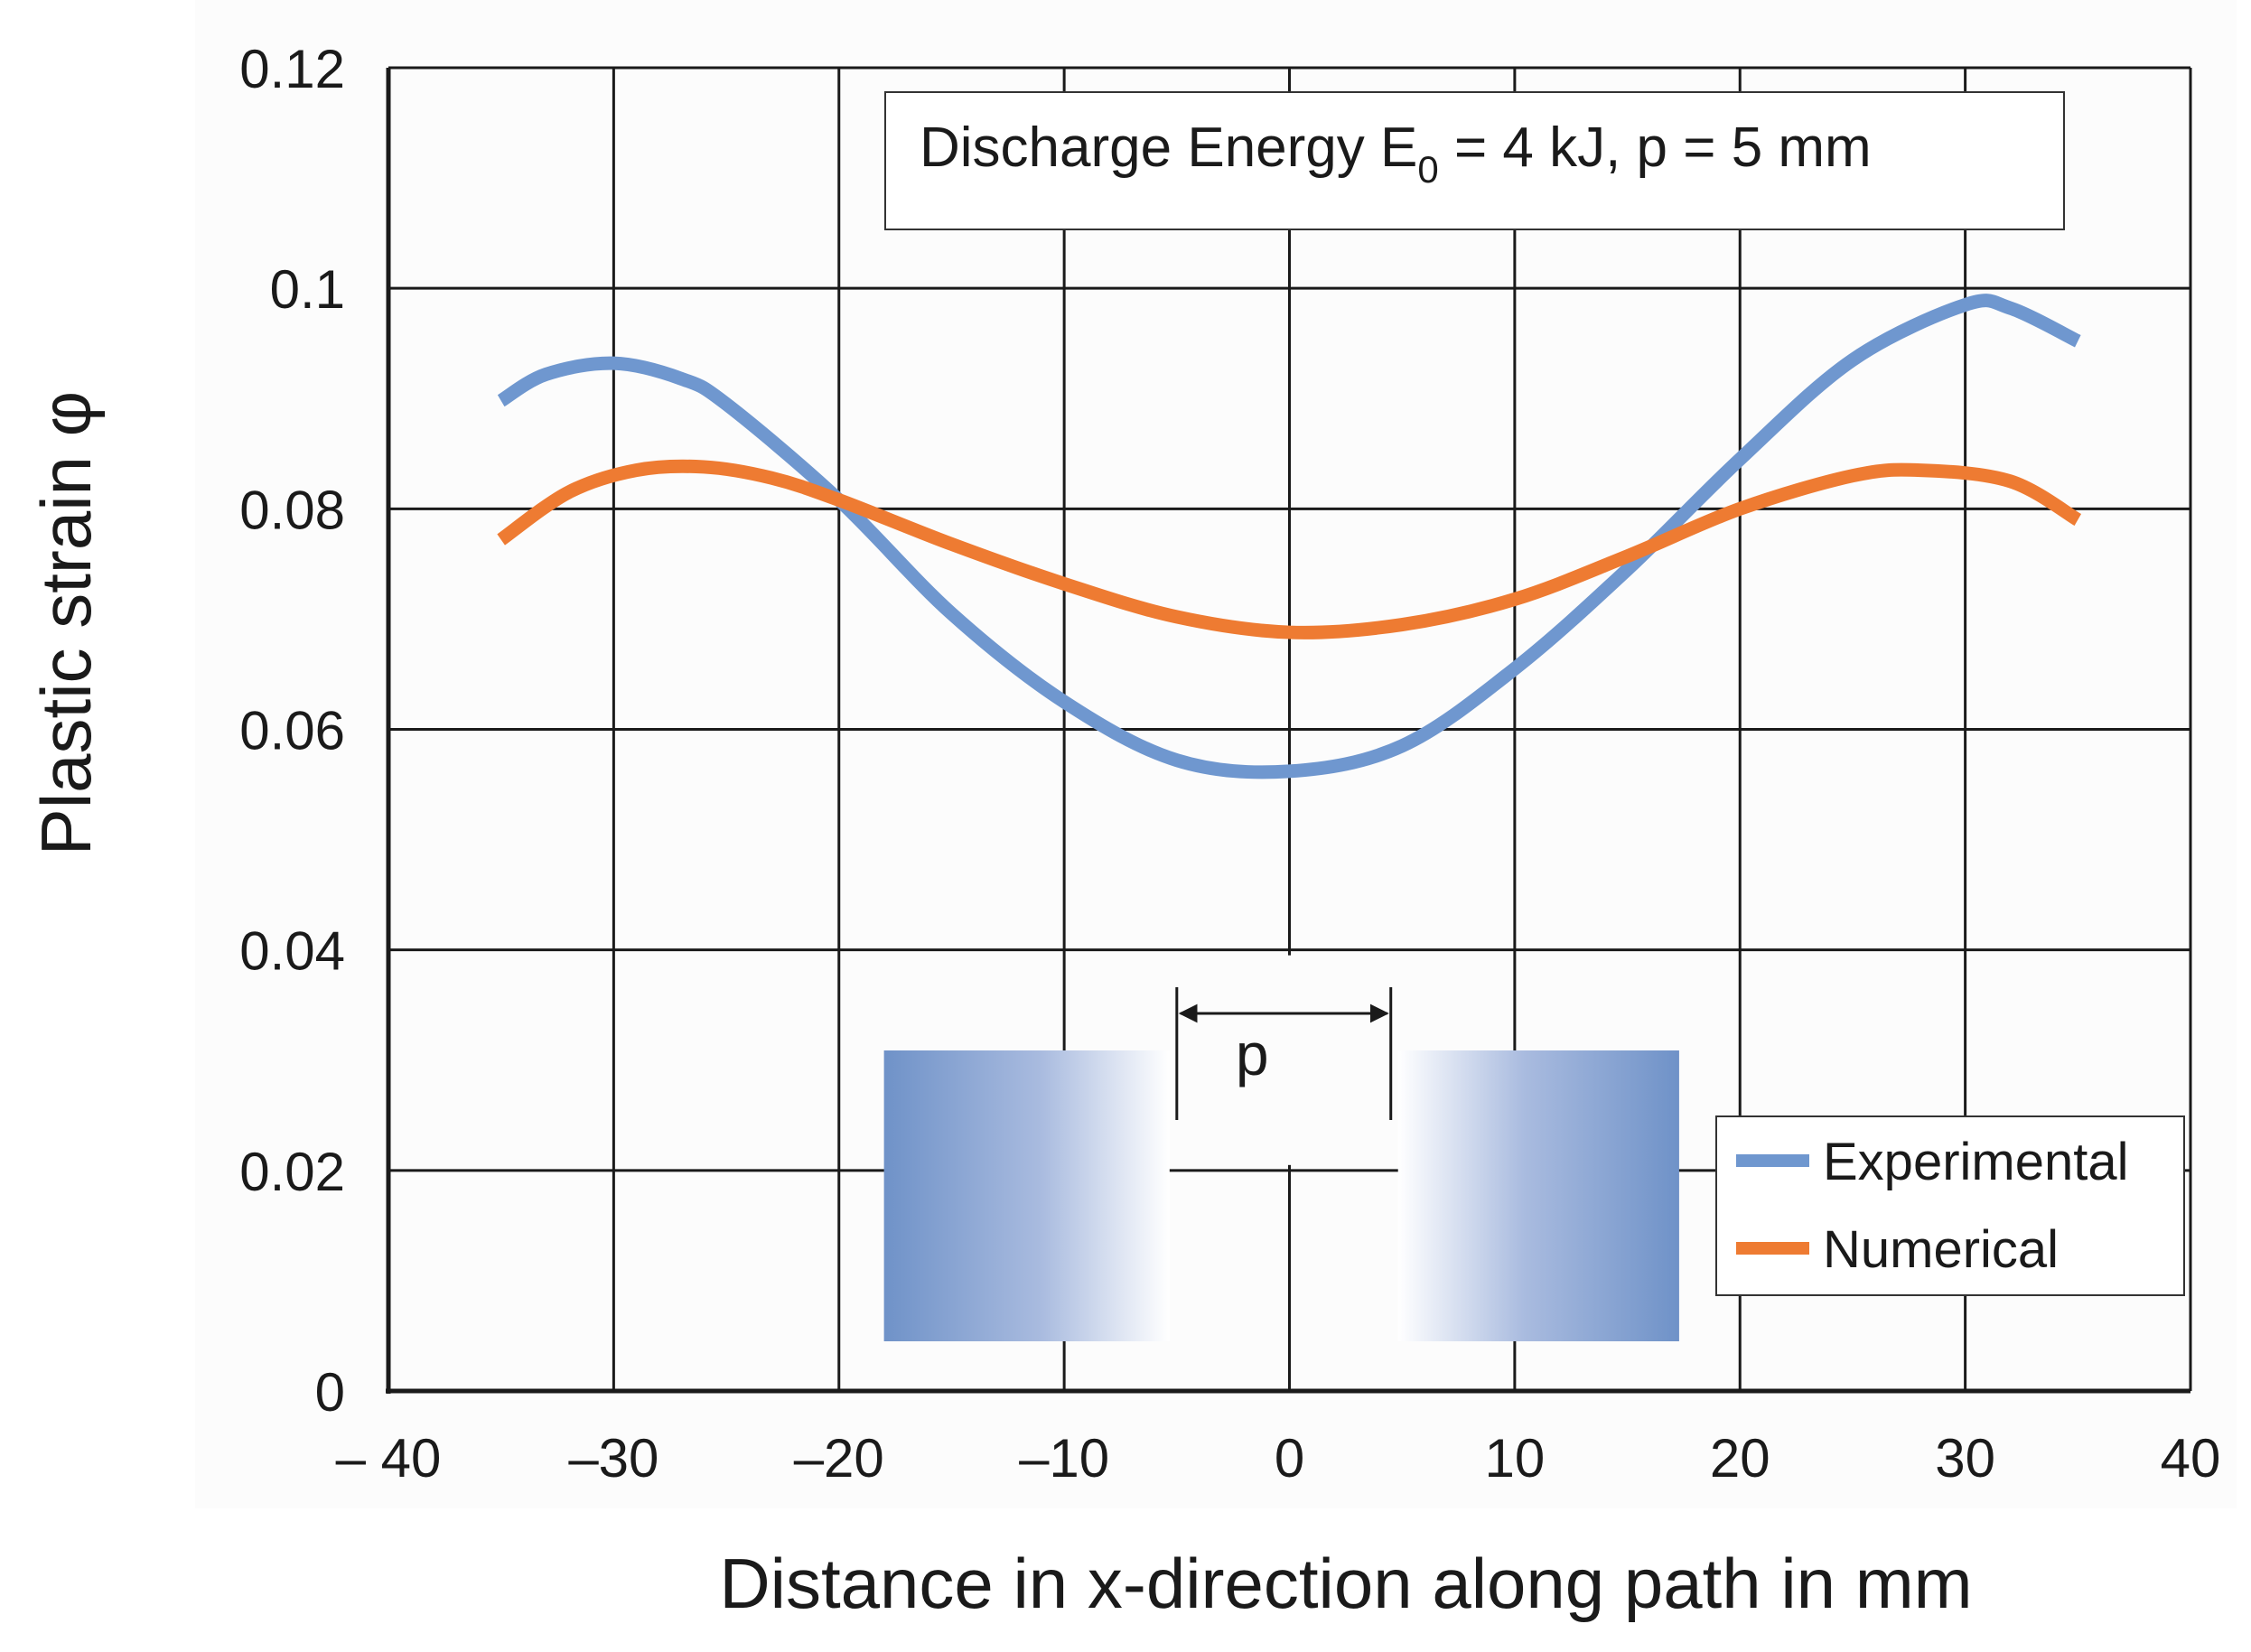 Image resolution: width=2251 pixels, height=1652 pixels. What do you see at coordinates (1289, 1459) in the screenshot?
I see `x-tick-label: 0` at bounding box center [1289, 1459].